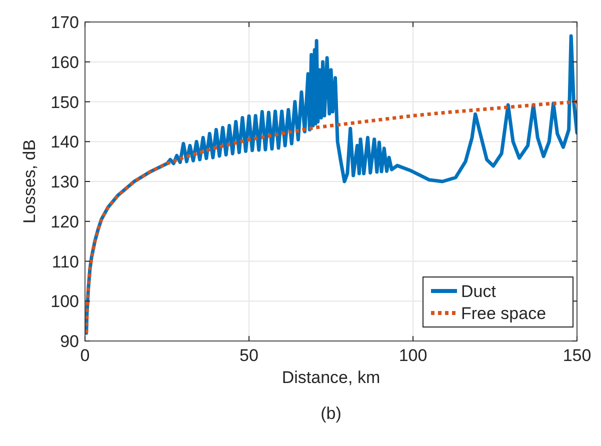 This screenshot has height=446, width=601. What do you see at coordinates (69, 341) in the screenshot?
I see `y-tick-label: 90` at bounding box center [69, 341].